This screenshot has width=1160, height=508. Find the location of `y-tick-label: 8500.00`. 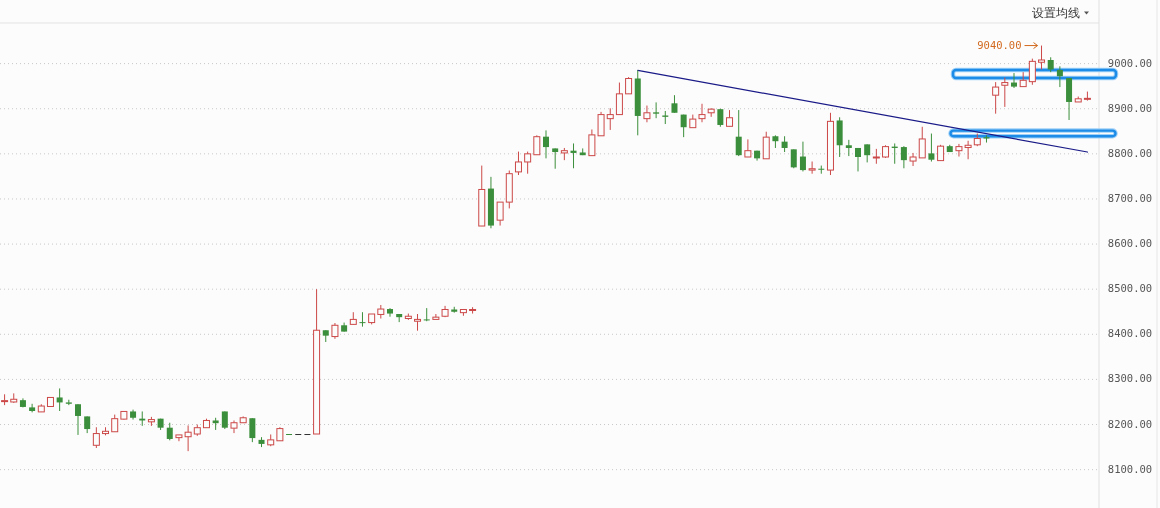

y-tick-label: 8500.00 is located at coordinates (1130, 288).